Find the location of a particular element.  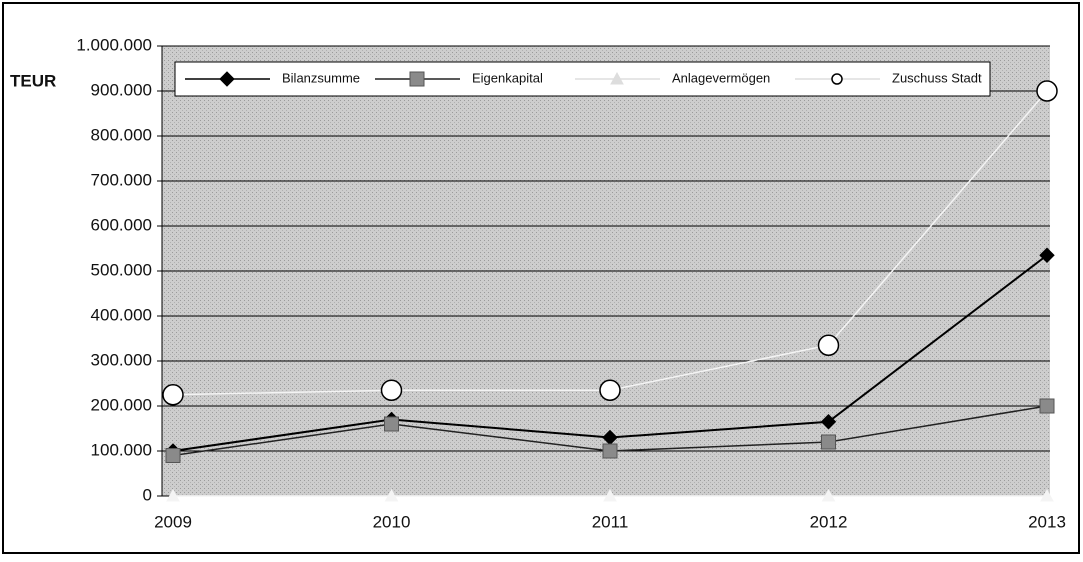

y-tick-label: 100.000 is located at coordinates (121, 449).